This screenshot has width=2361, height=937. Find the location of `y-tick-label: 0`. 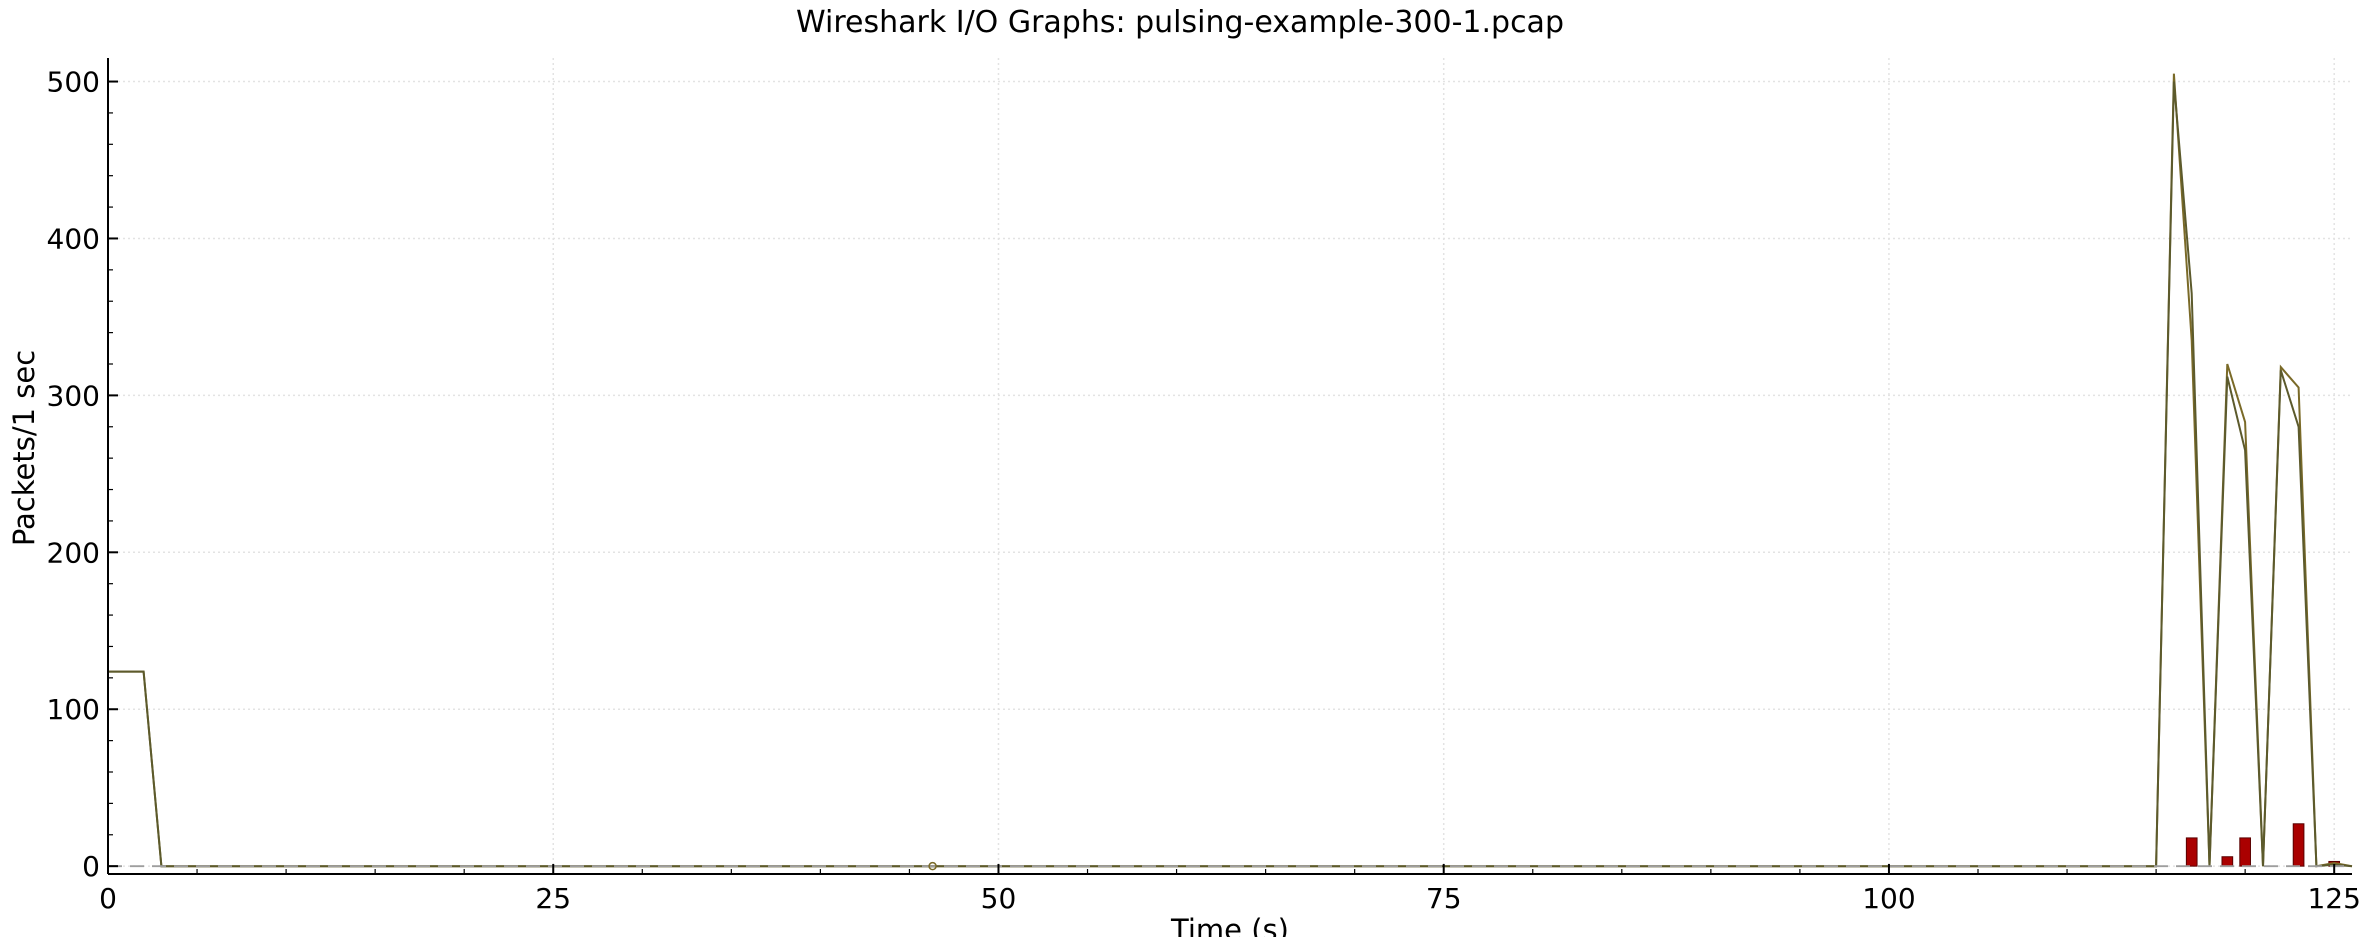

y-tick-label: 0 is located at coordinates (91, 866).